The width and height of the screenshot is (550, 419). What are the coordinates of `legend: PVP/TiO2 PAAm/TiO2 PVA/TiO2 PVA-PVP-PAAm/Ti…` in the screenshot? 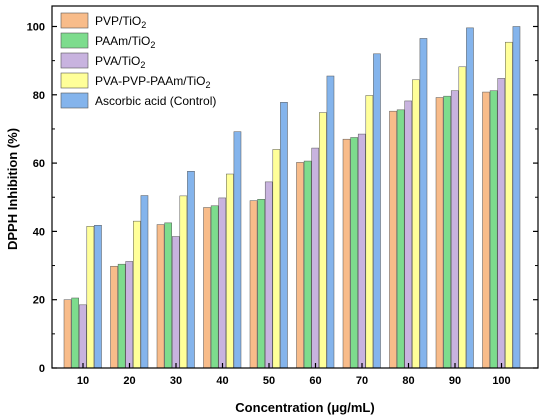 It's located at (138, 60).